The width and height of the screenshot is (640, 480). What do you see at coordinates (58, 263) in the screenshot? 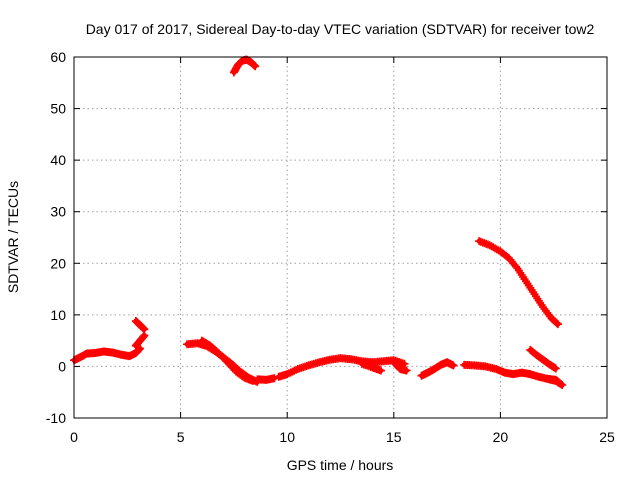
I see `y-tick-label: 20` at bounding box center [58, 263].